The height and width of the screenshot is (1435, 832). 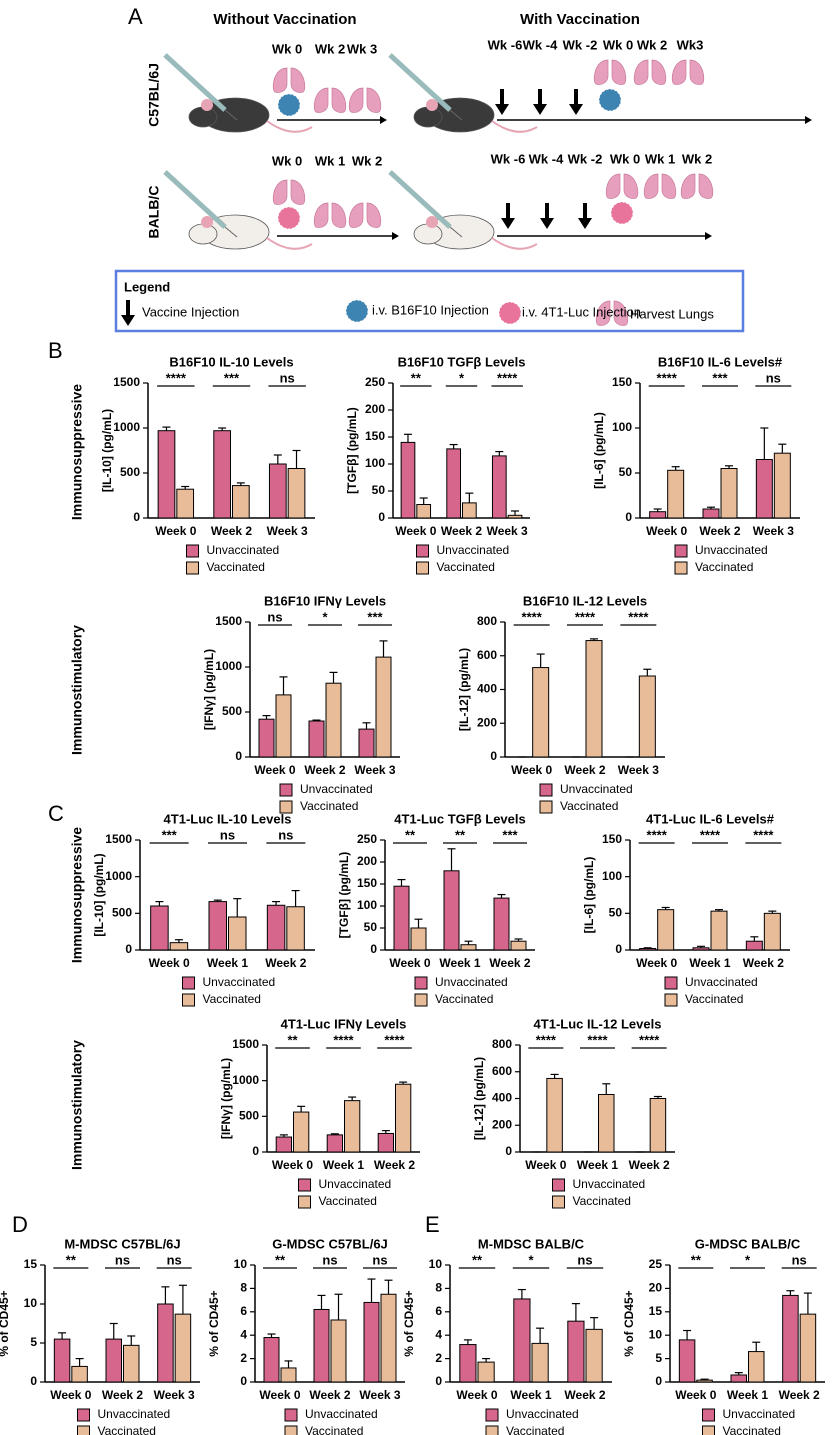 I want to click on y-tick-label: 20, so click(x=656, y=1288).